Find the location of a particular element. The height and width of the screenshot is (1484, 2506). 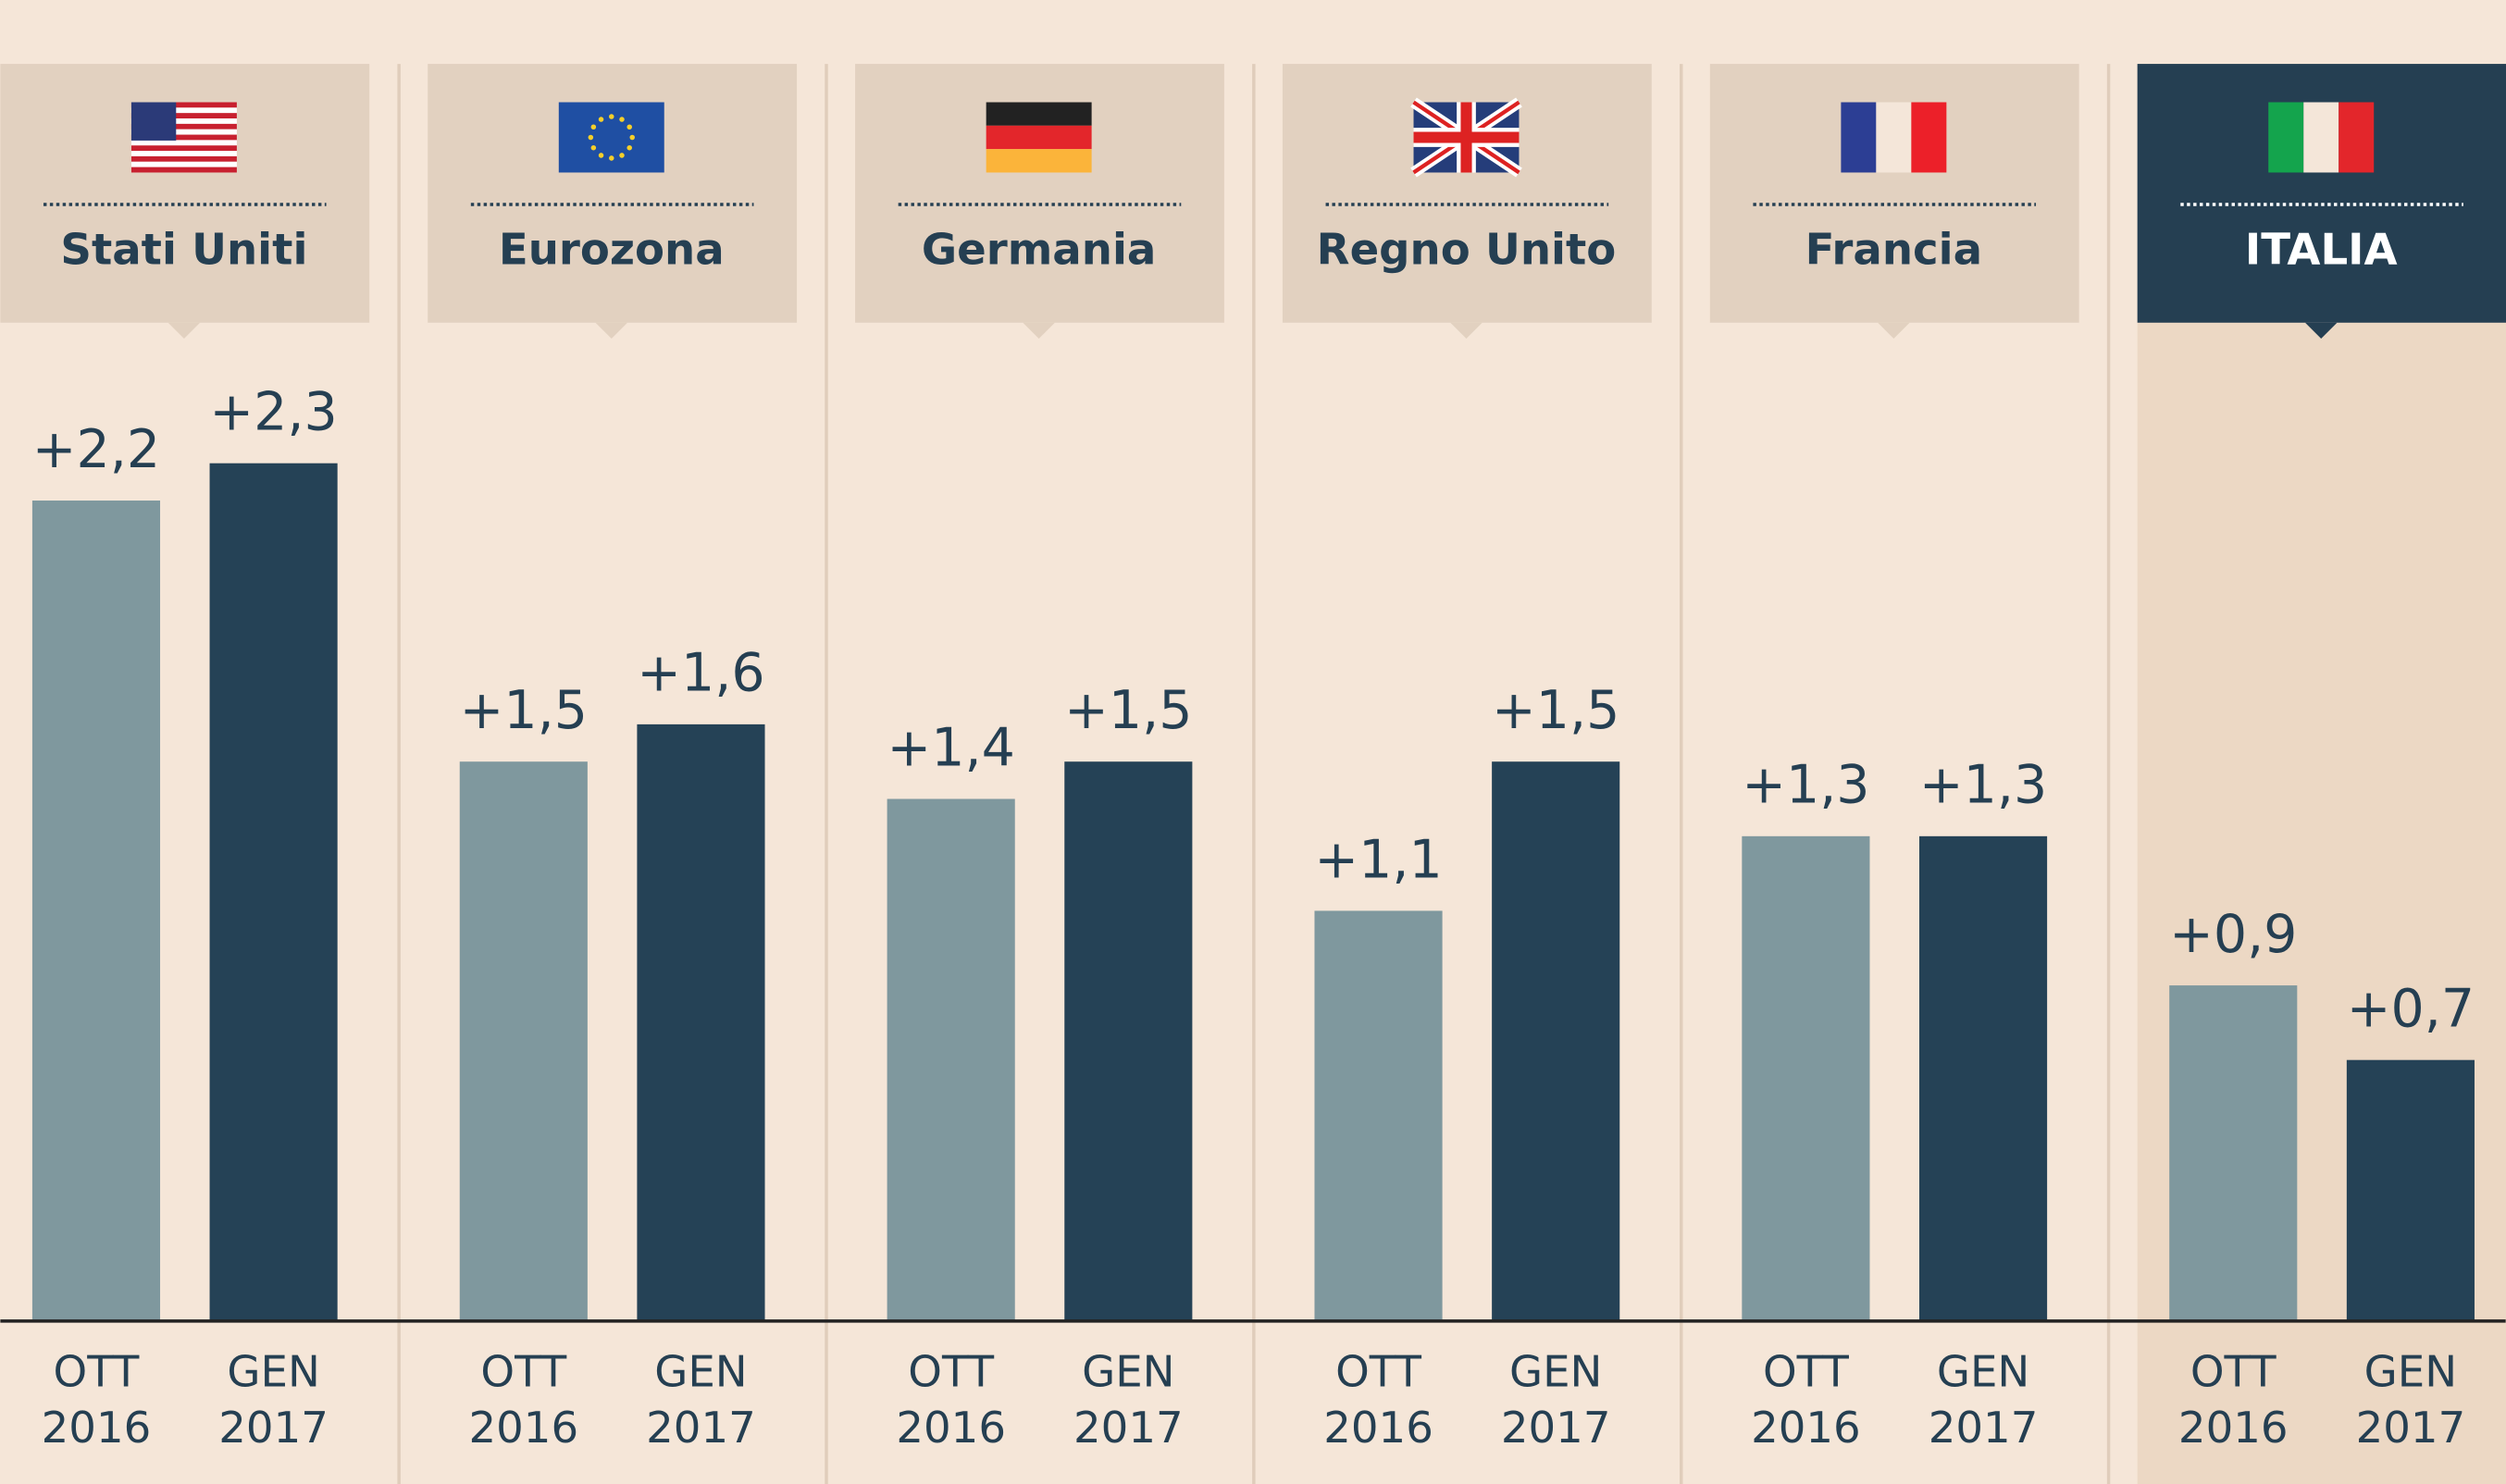

category-label: Germania is located at coordinates (1039, 249).